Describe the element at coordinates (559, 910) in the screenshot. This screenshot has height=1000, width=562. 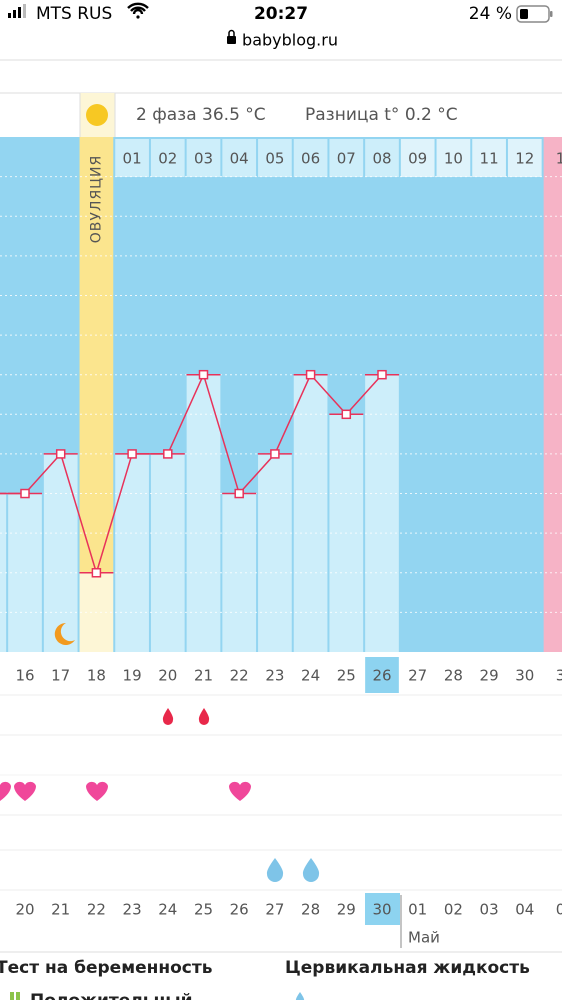
I see `calendar-date: 0` at that location.